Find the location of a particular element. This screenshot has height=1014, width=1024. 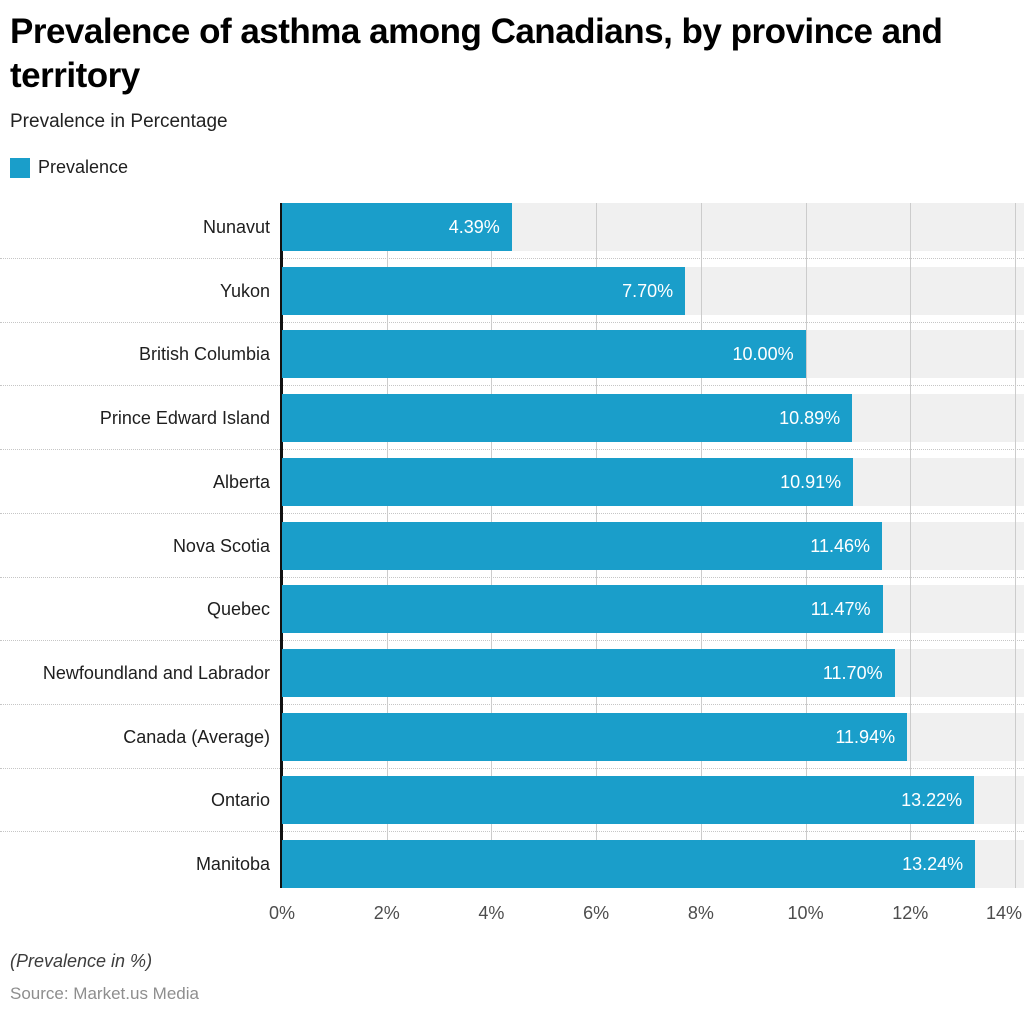

category-label: Alberta is located at coordinates (241, 481).